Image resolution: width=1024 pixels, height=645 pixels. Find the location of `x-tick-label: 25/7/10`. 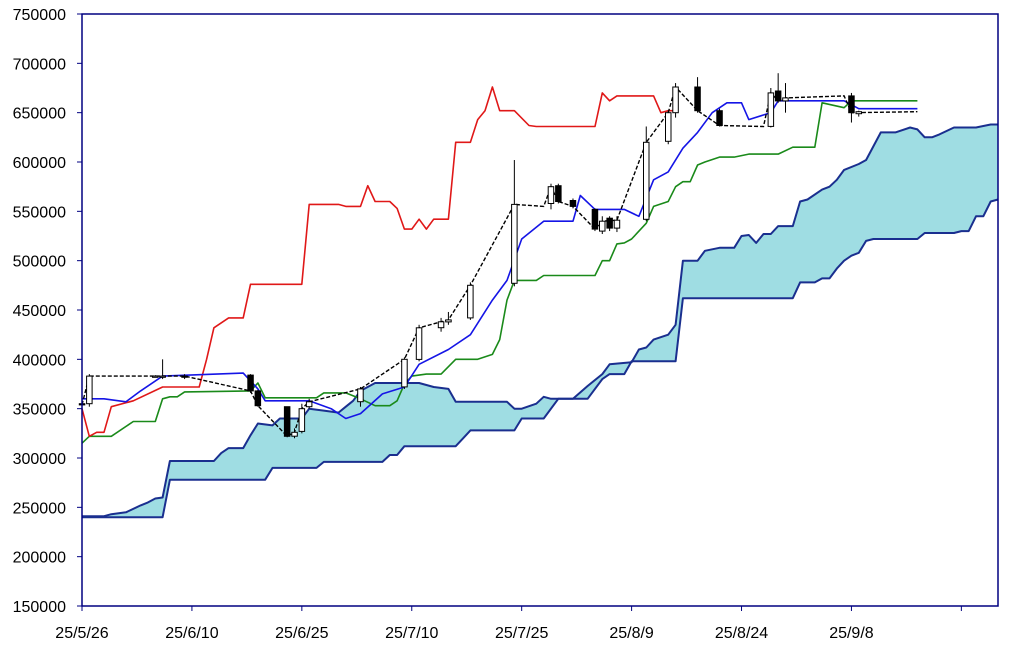

x-tick-label: 25/7/10 is located at coordinates (411, 633).